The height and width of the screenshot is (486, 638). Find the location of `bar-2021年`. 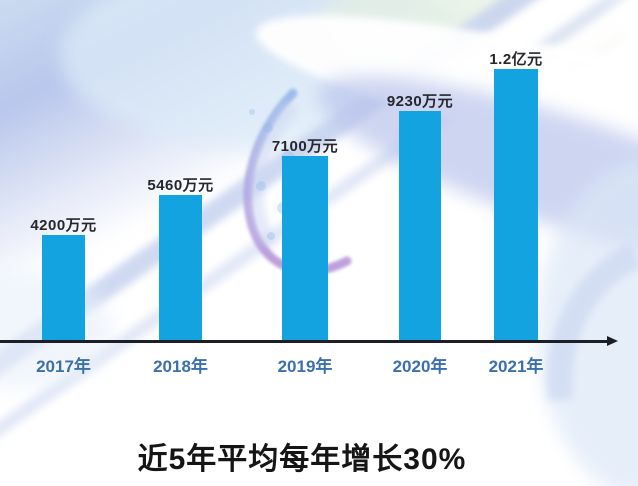

bar-2021年 is located at coordinates (516, 205).